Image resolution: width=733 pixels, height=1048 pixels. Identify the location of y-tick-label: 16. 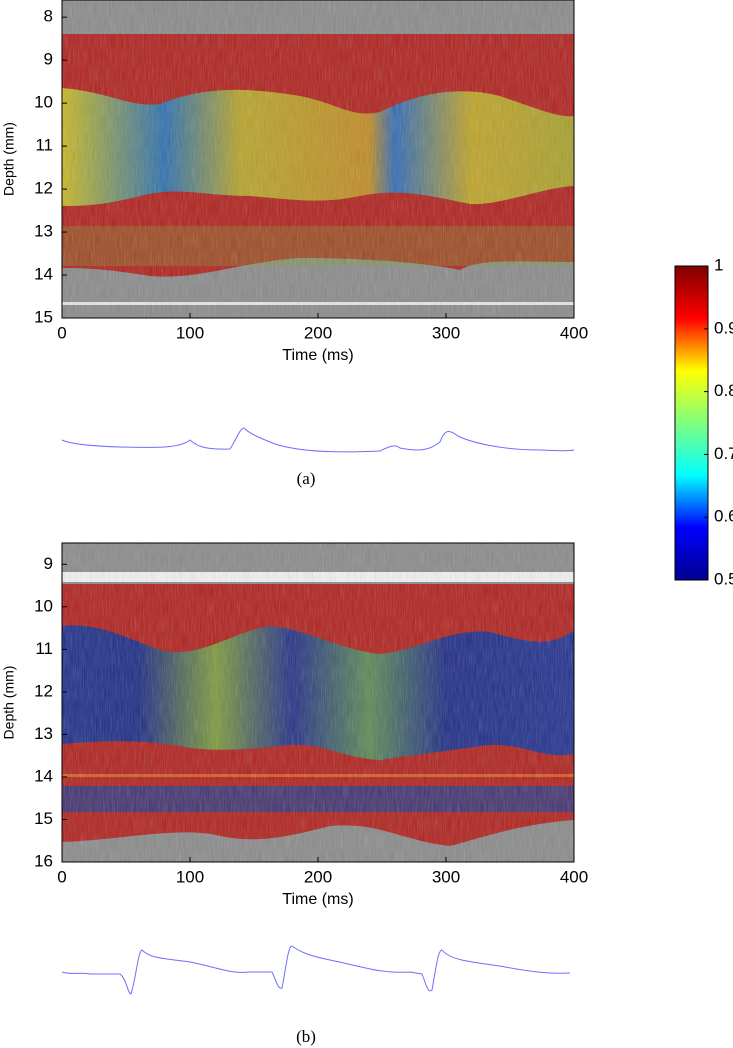
(43, 860).